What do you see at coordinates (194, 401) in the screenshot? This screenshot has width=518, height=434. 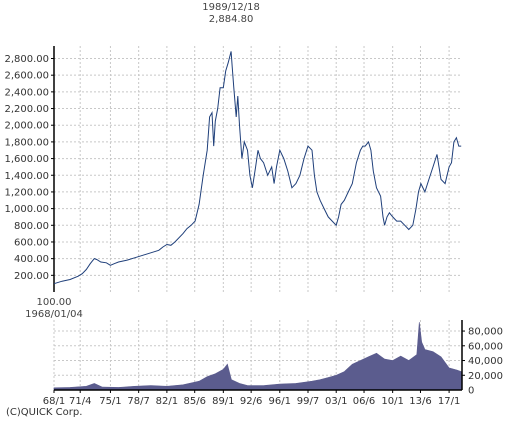 I see `x-tick-label: 85/6` at bounding box center [194, 401].